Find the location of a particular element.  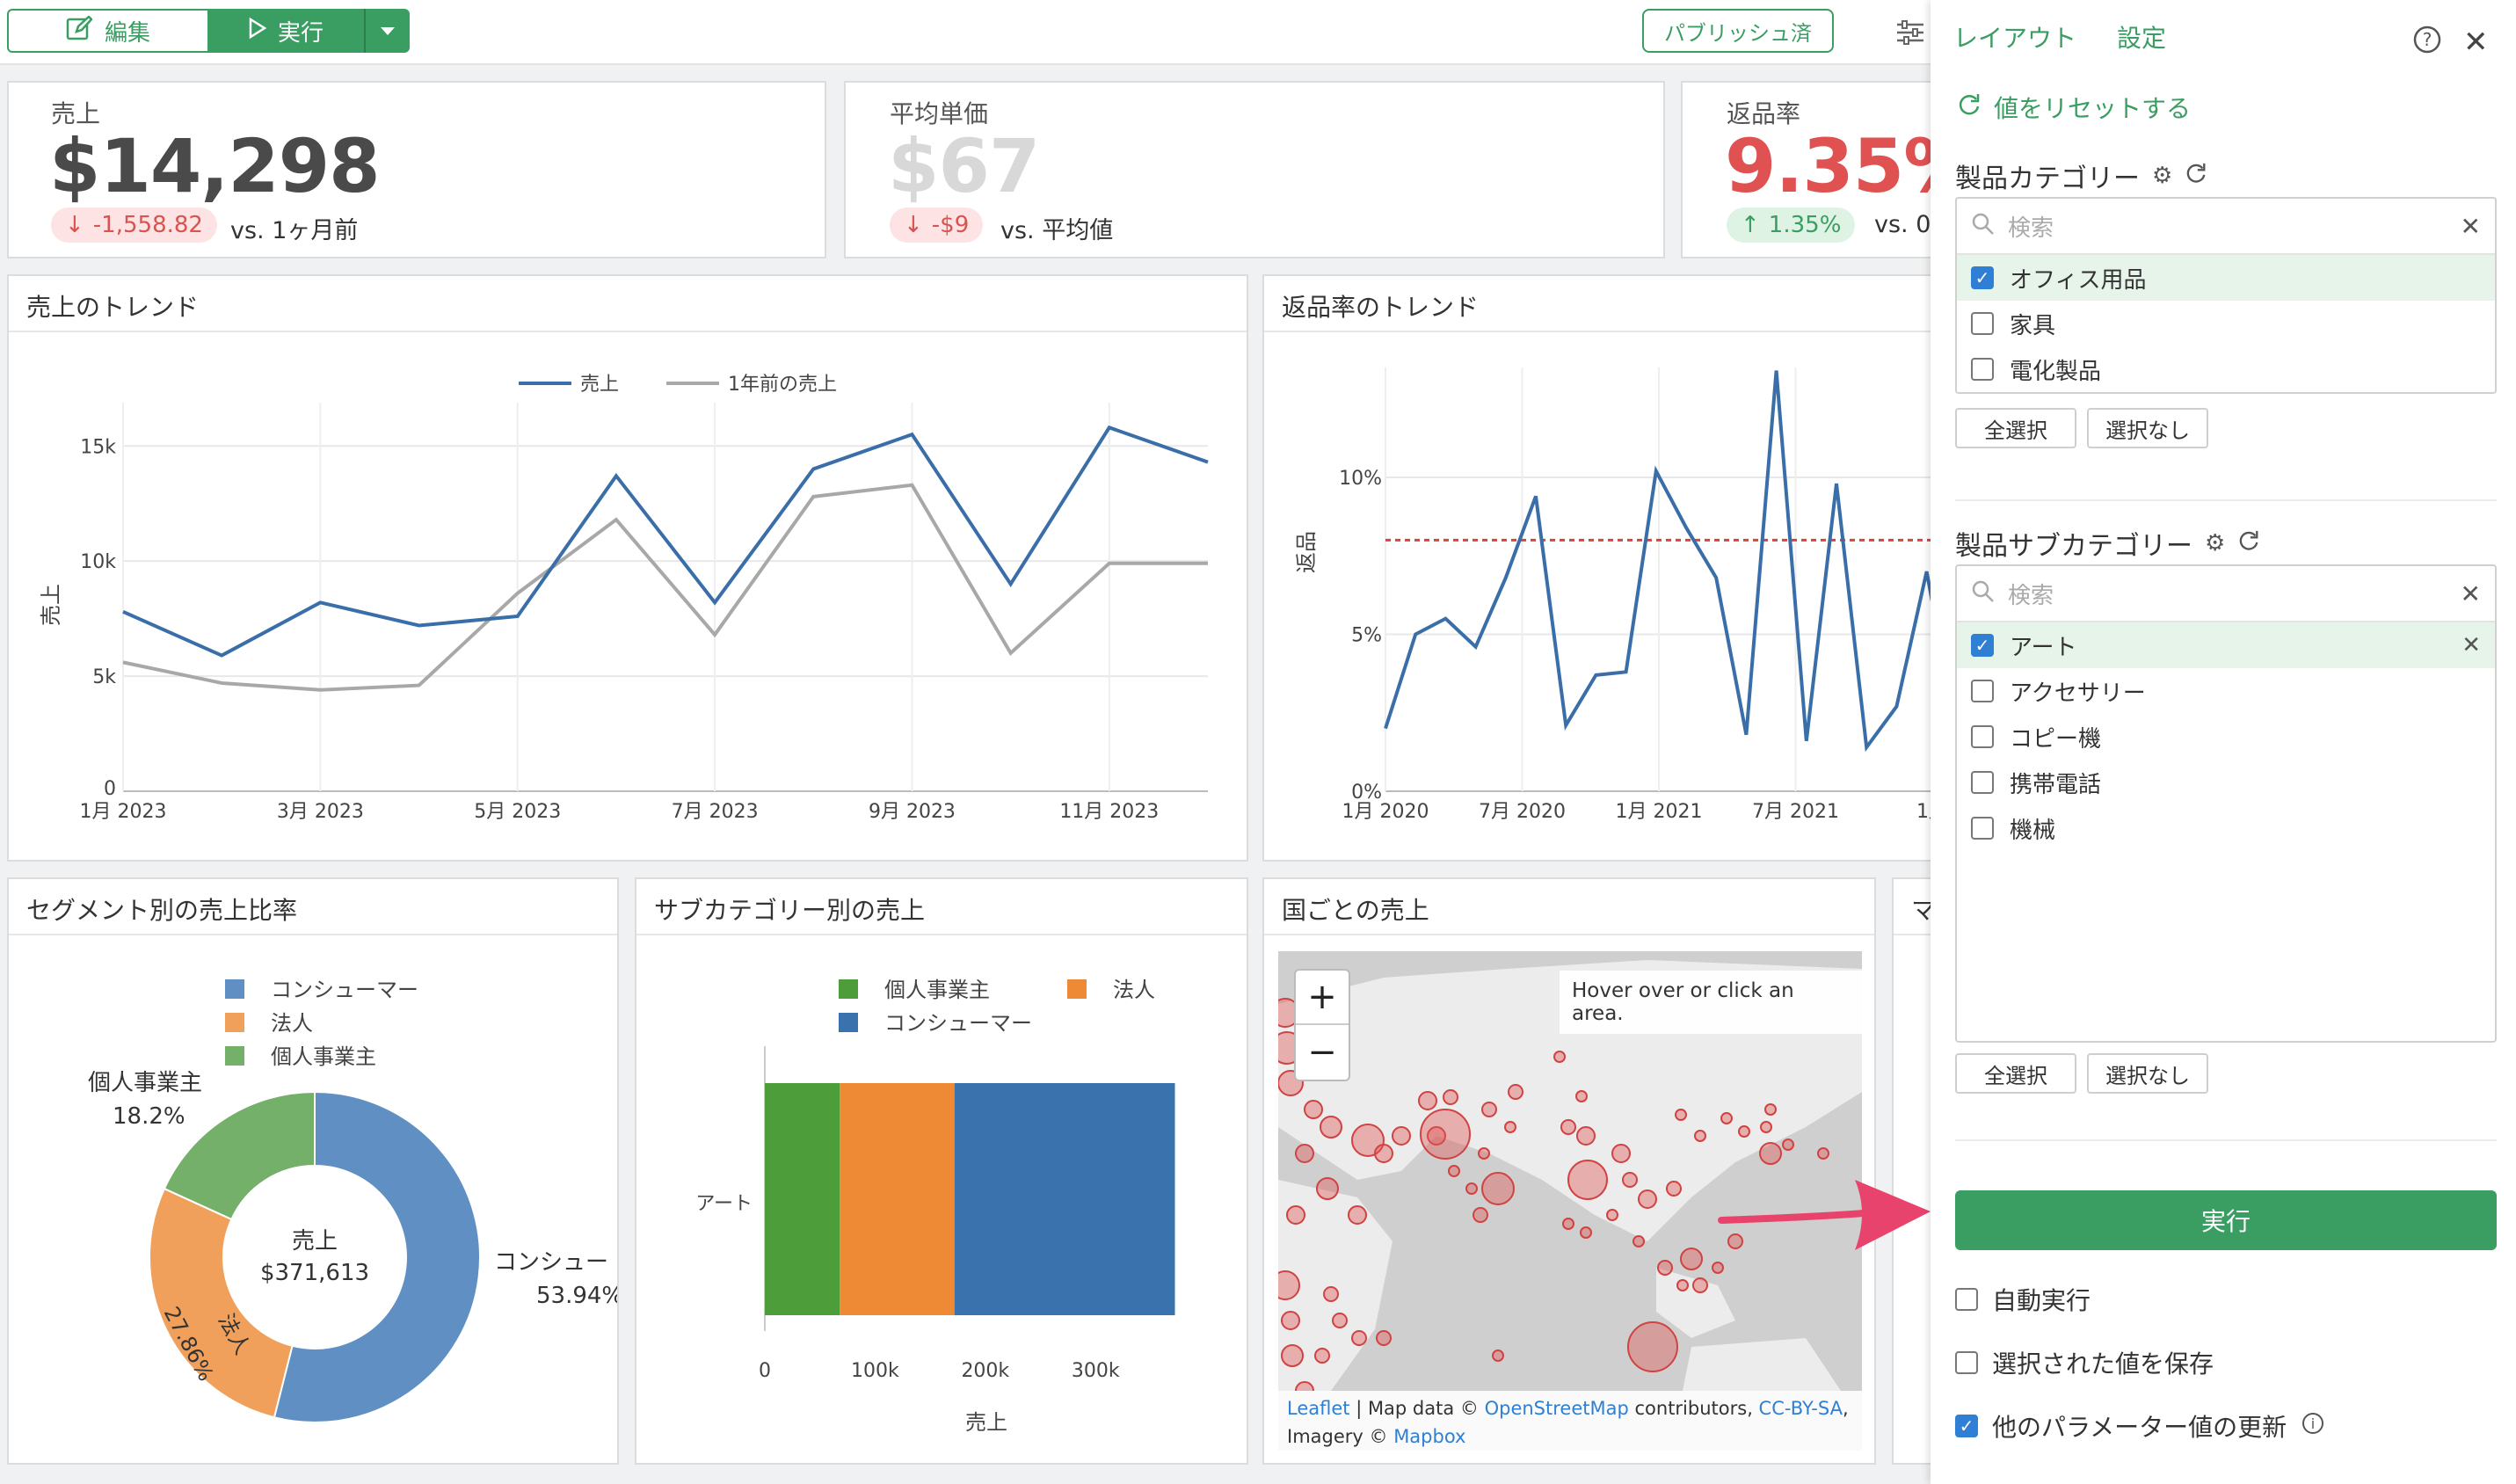

tab-layout: レイアウト is located at coordinates (2015, 38).